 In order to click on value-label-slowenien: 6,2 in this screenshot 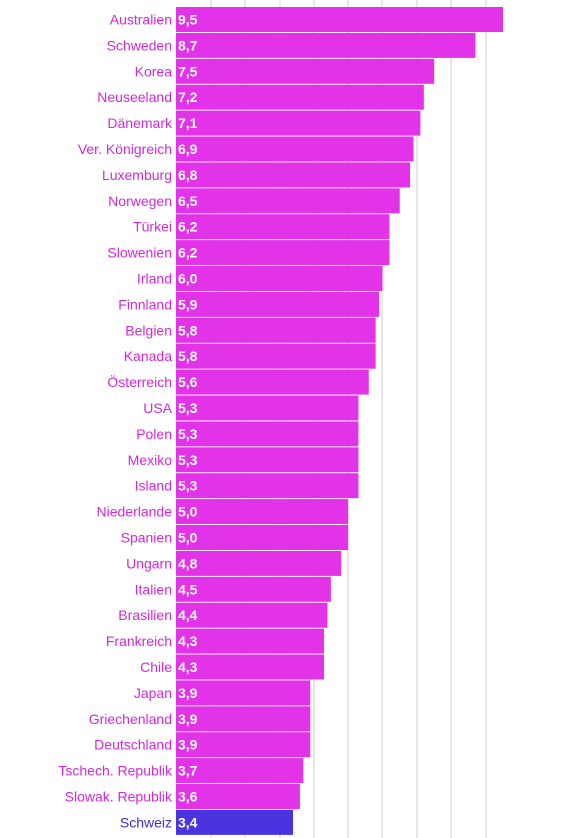, I will do `click(188, 253)`.